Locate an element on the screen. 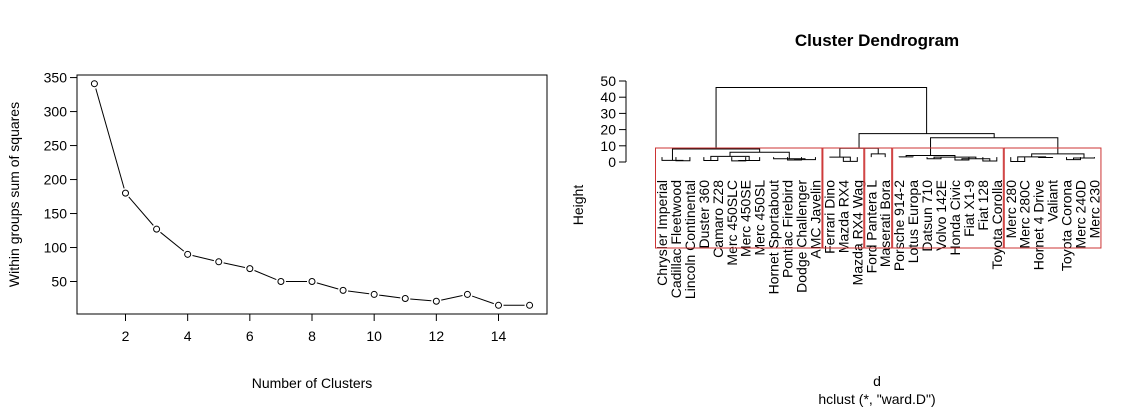  y-tick-label: 350 is located at coordinates (56, 78).